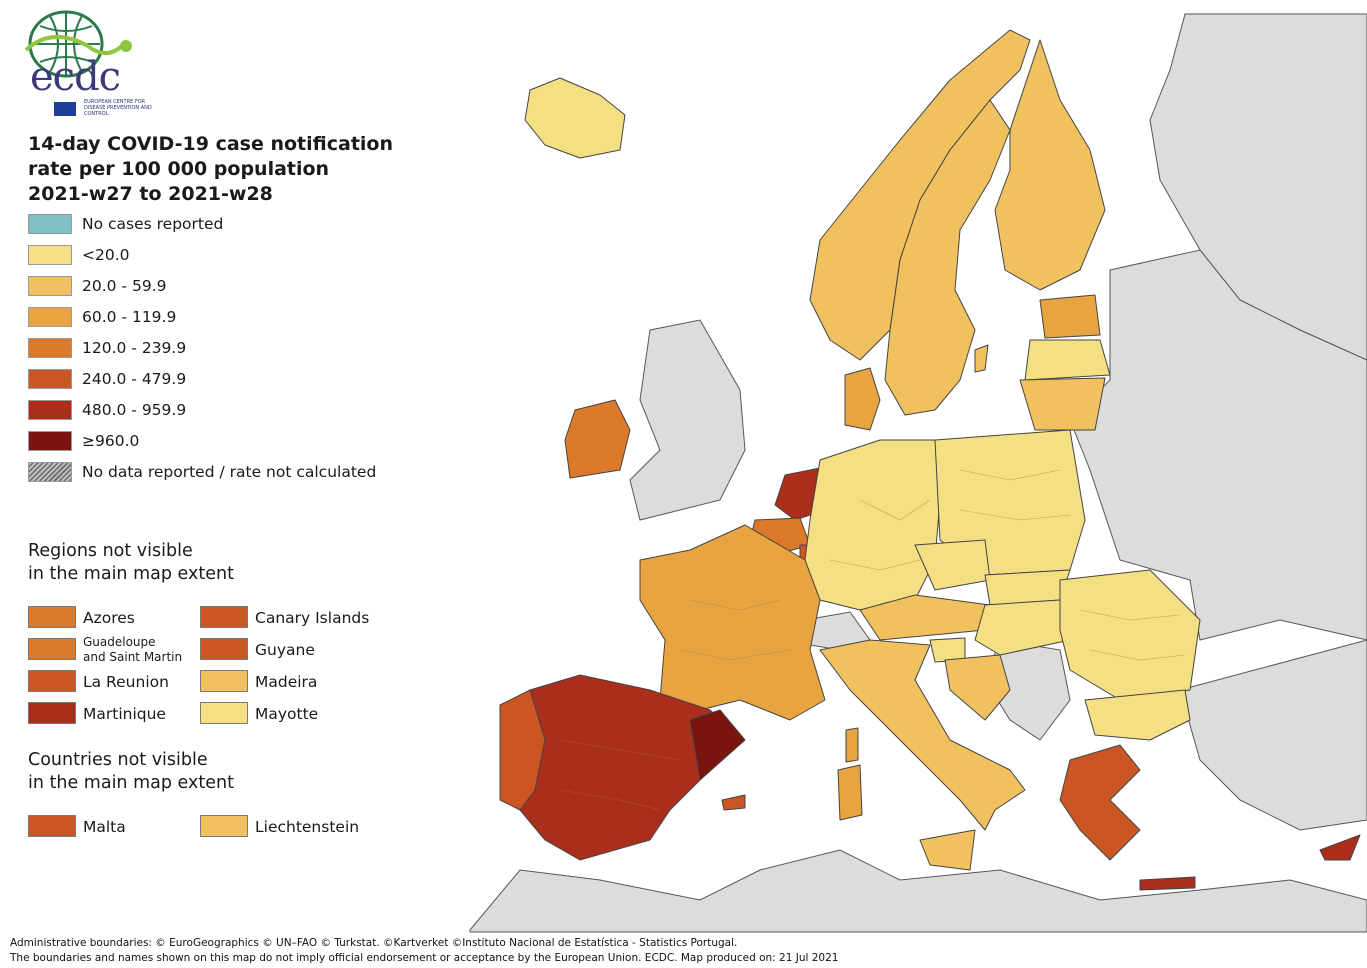 This screenshot has width=1367, height=968. I want to click on region-catalonia, so click(717, 745).